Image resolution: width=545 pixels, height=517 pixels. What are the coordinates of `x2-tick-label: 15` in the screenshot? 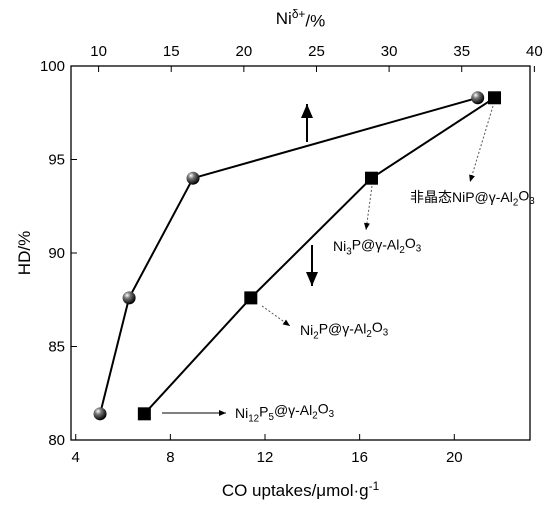 It's located at (171, 51).